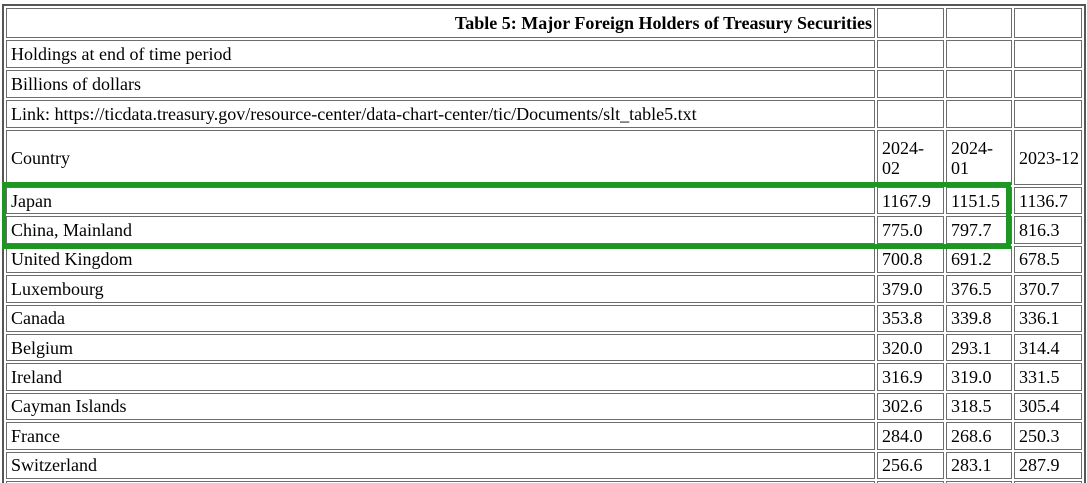 The image size is (1087, 483). Describe the element at coordinates (910, 230) in the screenshot. I see `value-cell: 775.0` at that location.